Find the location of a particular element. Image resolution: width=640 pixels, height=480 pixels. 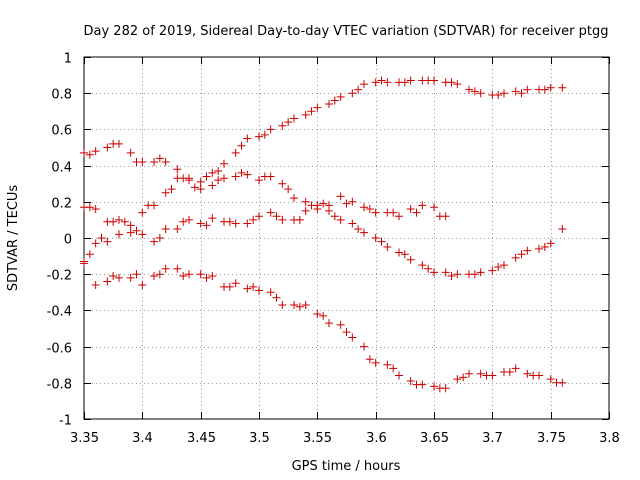

series-upper-middle is located at coordinates (265, 219).